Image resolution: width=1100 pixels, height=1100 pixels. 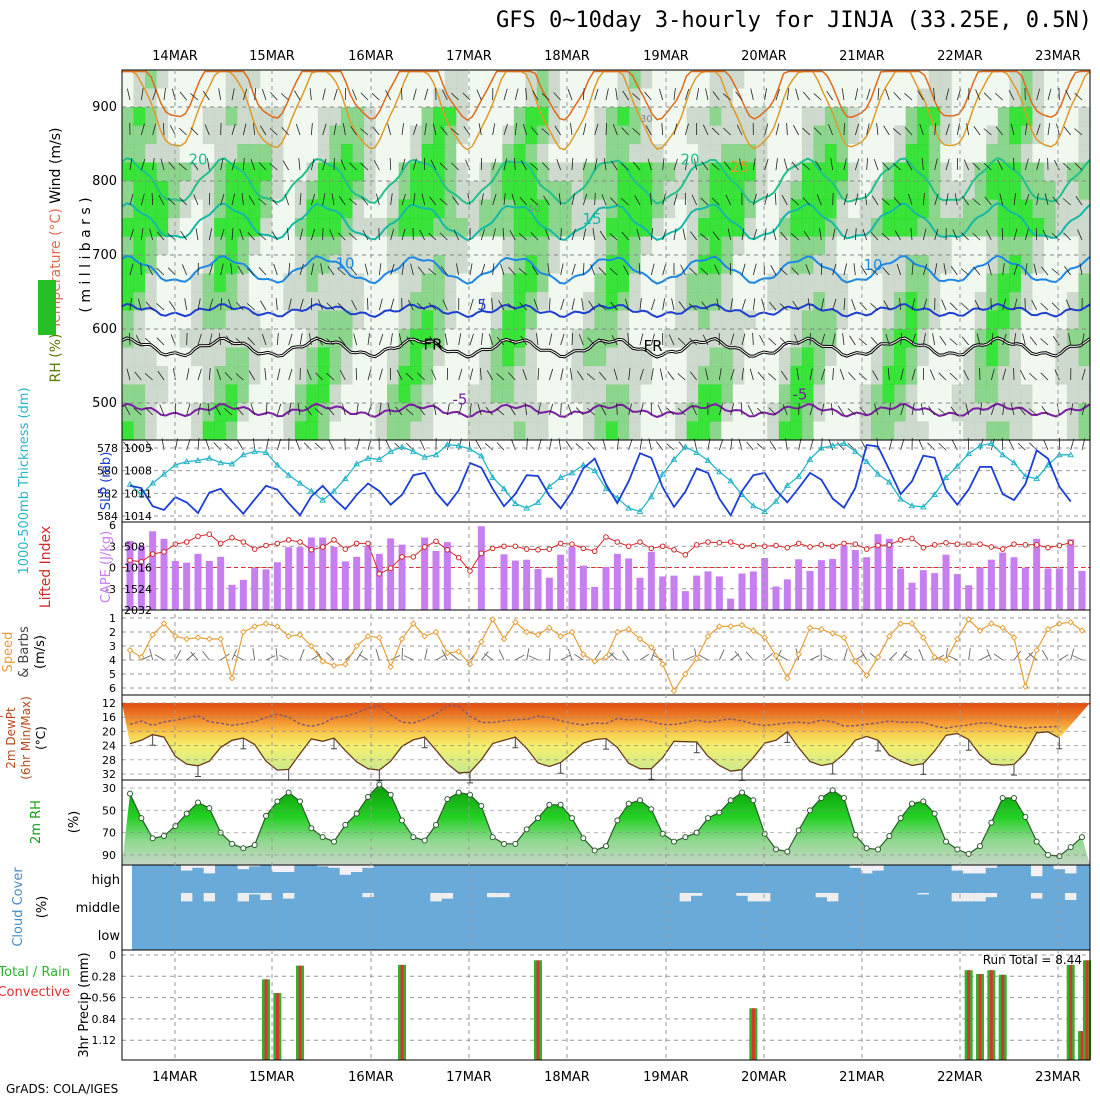 What do you see at coordinates (138, 589) in the screenshot?
I see `cape-tick: 1524` at bounding box center [138, 589].